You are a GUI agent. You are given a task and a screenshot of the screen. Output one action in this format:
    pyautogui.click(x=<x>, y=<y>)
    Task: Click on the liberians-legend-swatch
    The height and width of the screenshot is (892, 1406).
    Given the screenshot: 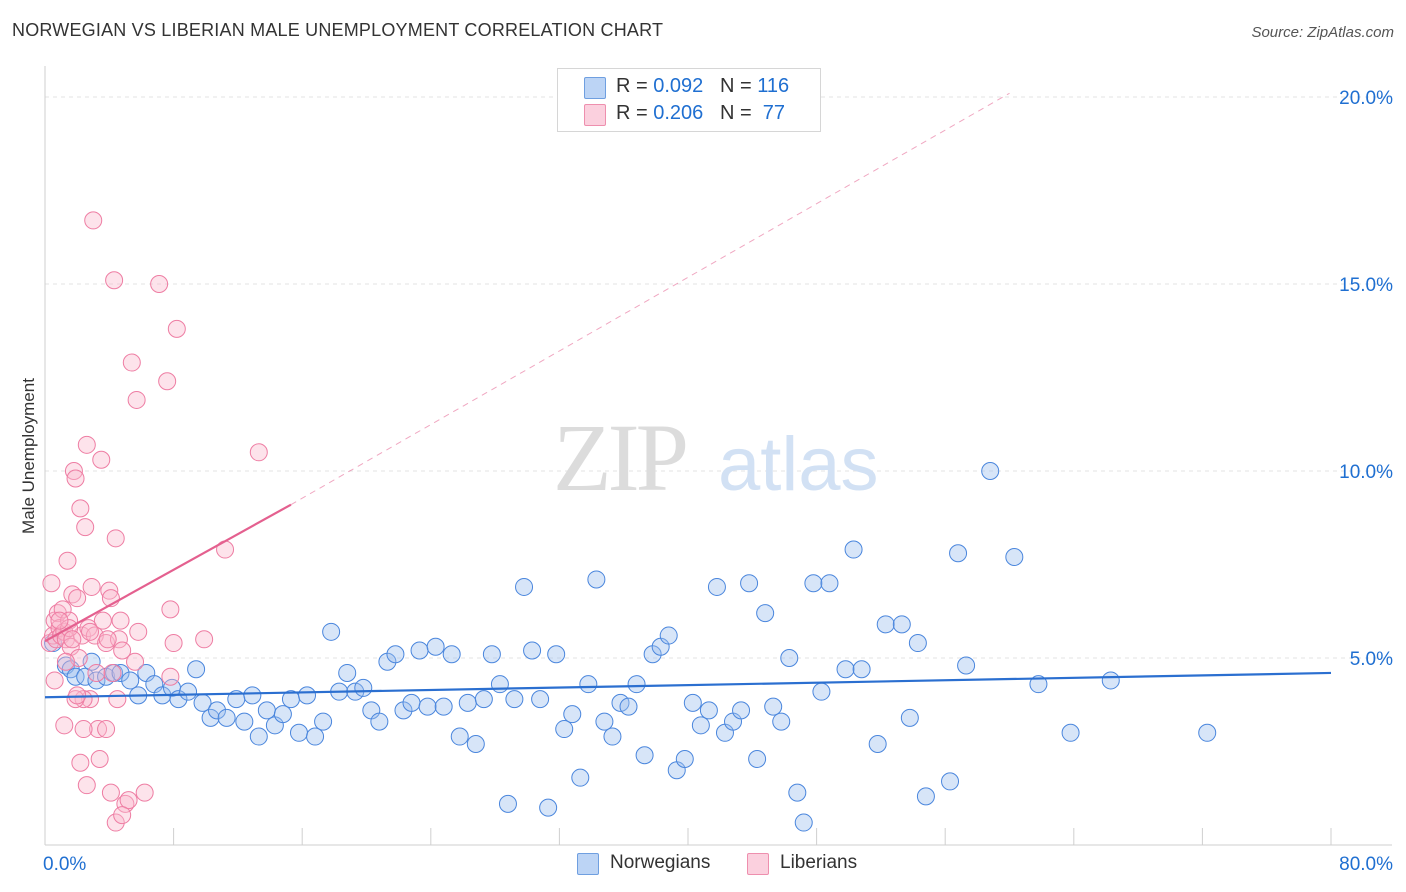 What is the action you would take?
    pyautogui.click(x=758, y=864)
    